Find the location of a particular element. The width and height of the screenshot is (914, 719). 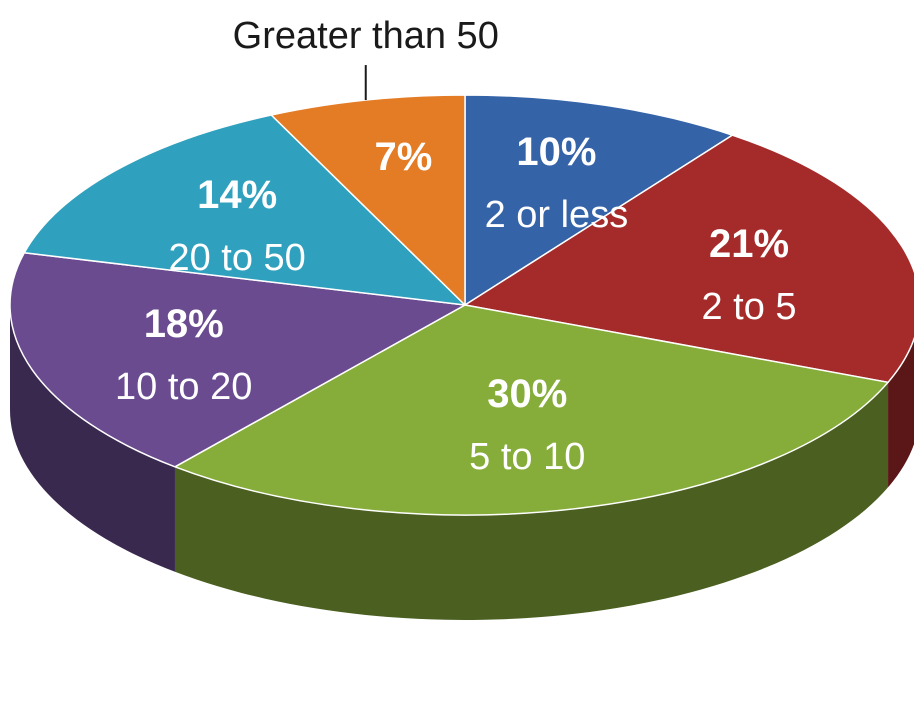

pie-label-5-to-10-category: 5 to 10 is located at coordinates (527, 457).